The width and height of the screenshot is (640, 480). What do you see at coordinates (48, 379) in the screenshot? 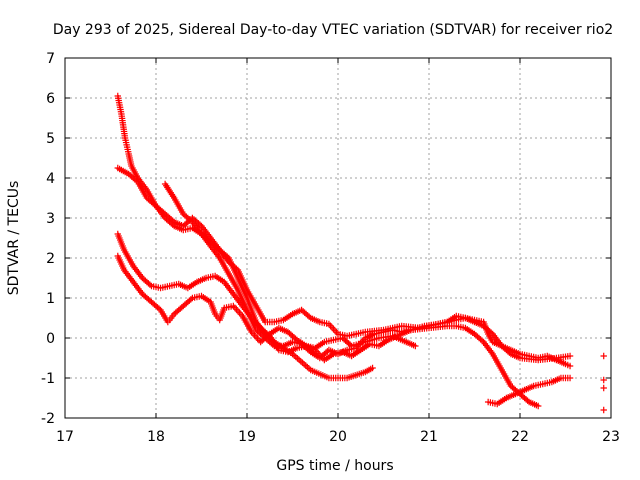
I see `y-tick-label: -1` at bounding box center [48, 379].